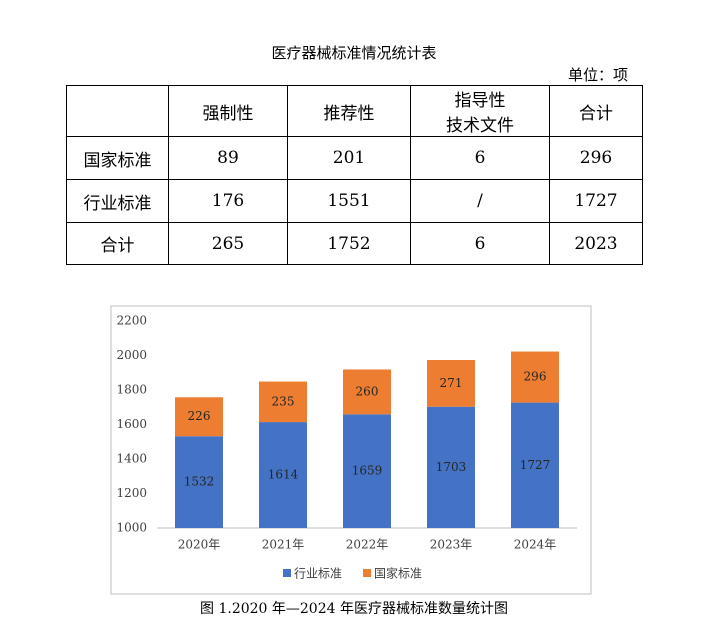  I want to click on table-cell: 265, so click(228, 243).